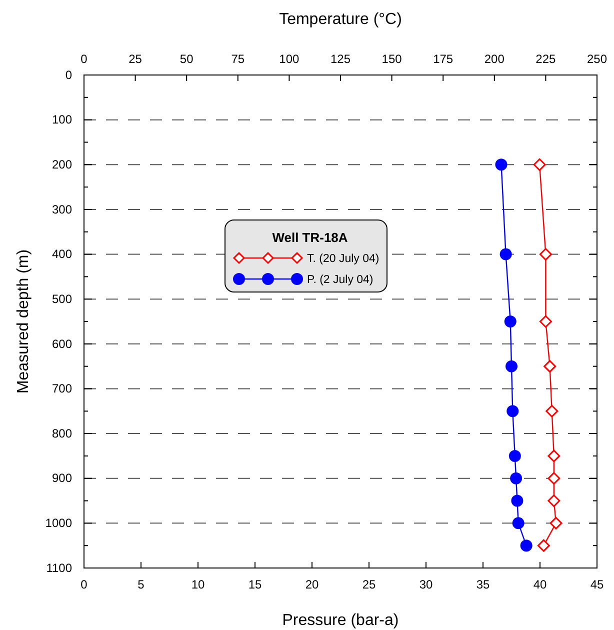 The image size is (614, 630). Describe the element at coordinates (546, 59) in the screenshot. I see `x2-tick-label: 225` at that location.